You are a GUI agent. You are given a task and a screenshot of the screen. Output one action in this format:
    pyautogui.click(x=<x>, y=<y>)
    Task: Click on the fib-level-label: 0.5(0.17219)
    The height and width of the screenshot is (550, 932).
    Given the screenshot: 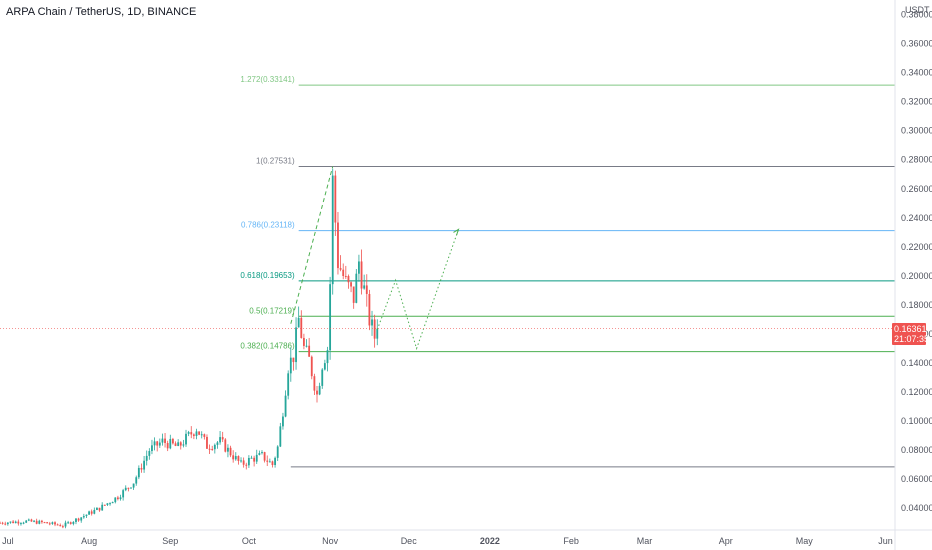 What is the action you would take?
    pyautogui.click(x=272, y=310)
    